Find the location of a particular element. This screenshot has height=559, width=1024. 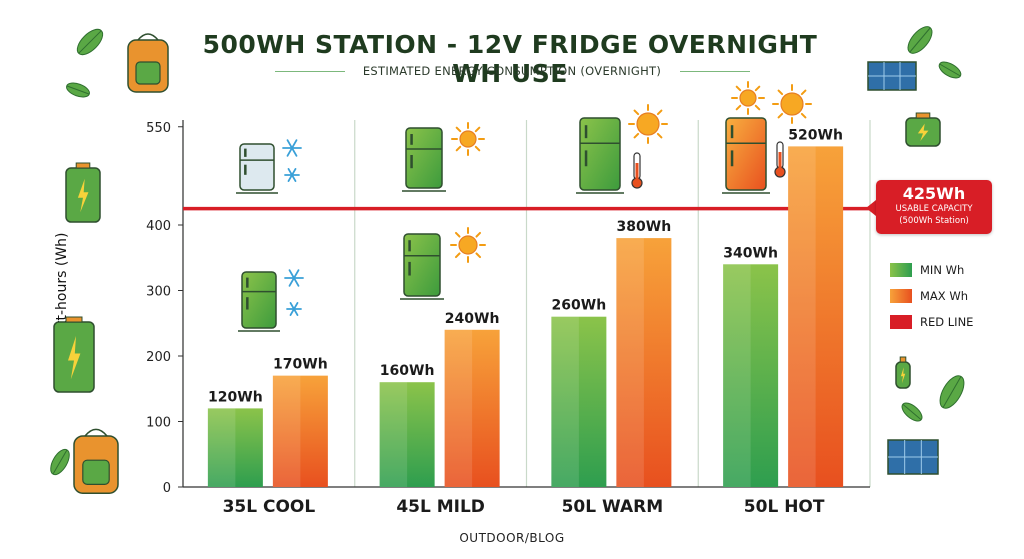

bar-value-label: 170Wh is located at coordinates (300, 365).